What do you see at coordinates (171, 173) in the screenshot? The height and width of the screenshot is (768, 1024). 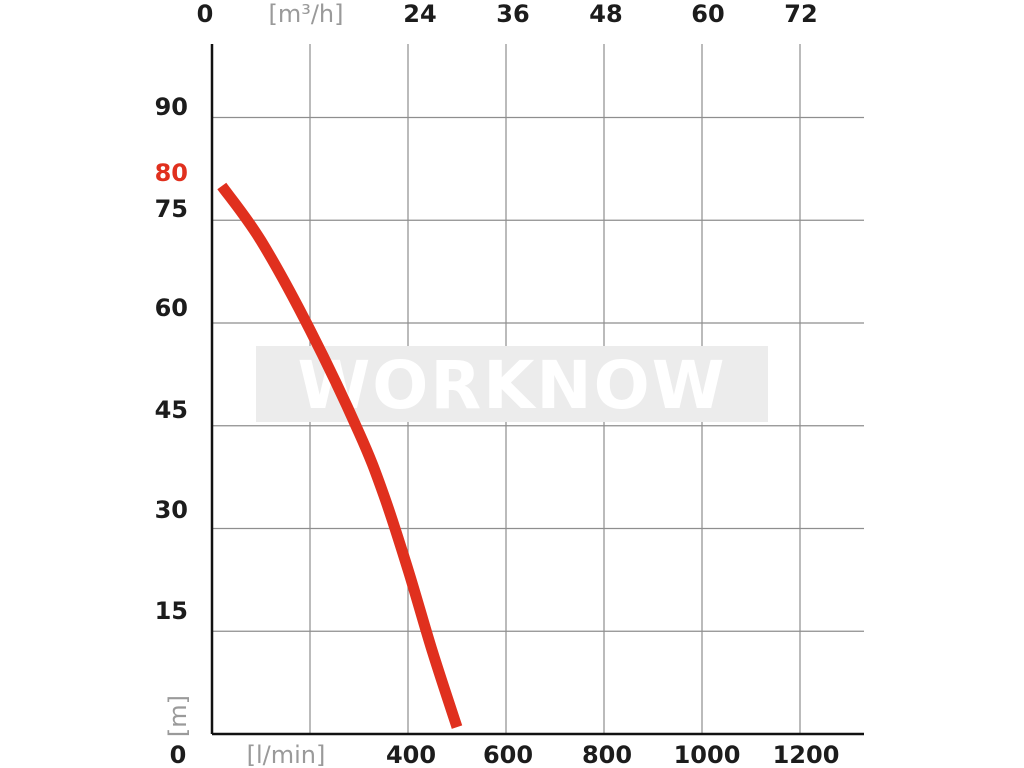 I see `y-tick-label-max-head: 80` at bounding box center [171, 173].